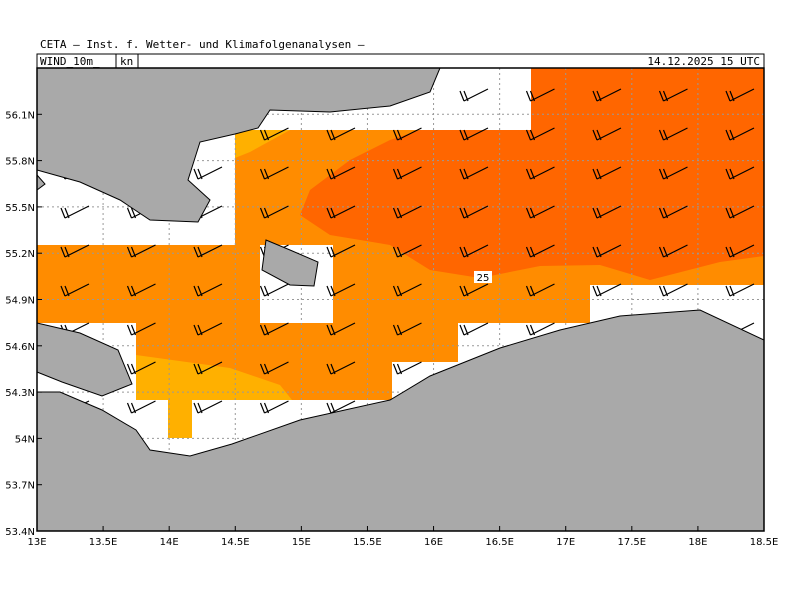  What do you see at coordinates (25, 439) in the screenshot?
I see `lat-tick-label: 54N` at bounding box center [25, 439].